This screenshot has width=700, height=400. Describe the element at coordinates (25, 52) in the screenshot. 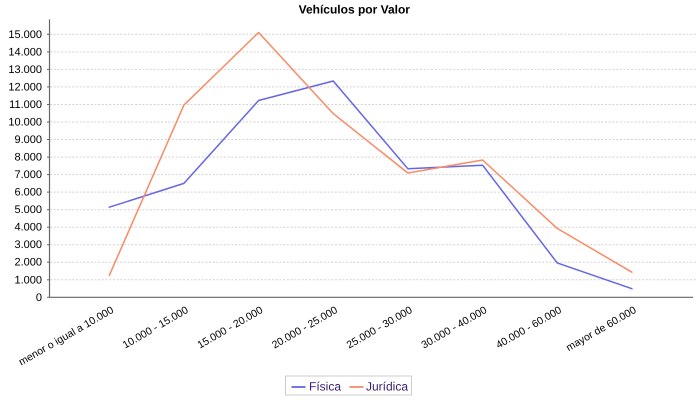

I see `svg-text: 14.000` at that location.